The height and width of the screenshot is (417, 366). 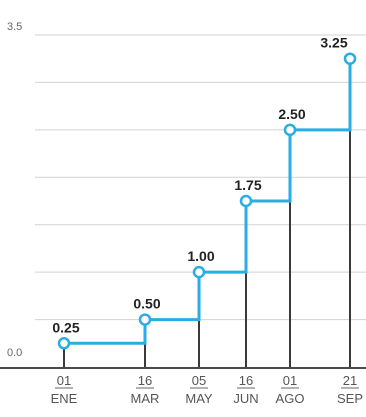 I want to click on x-tick-month: SEP, so click(x=350, y=398).